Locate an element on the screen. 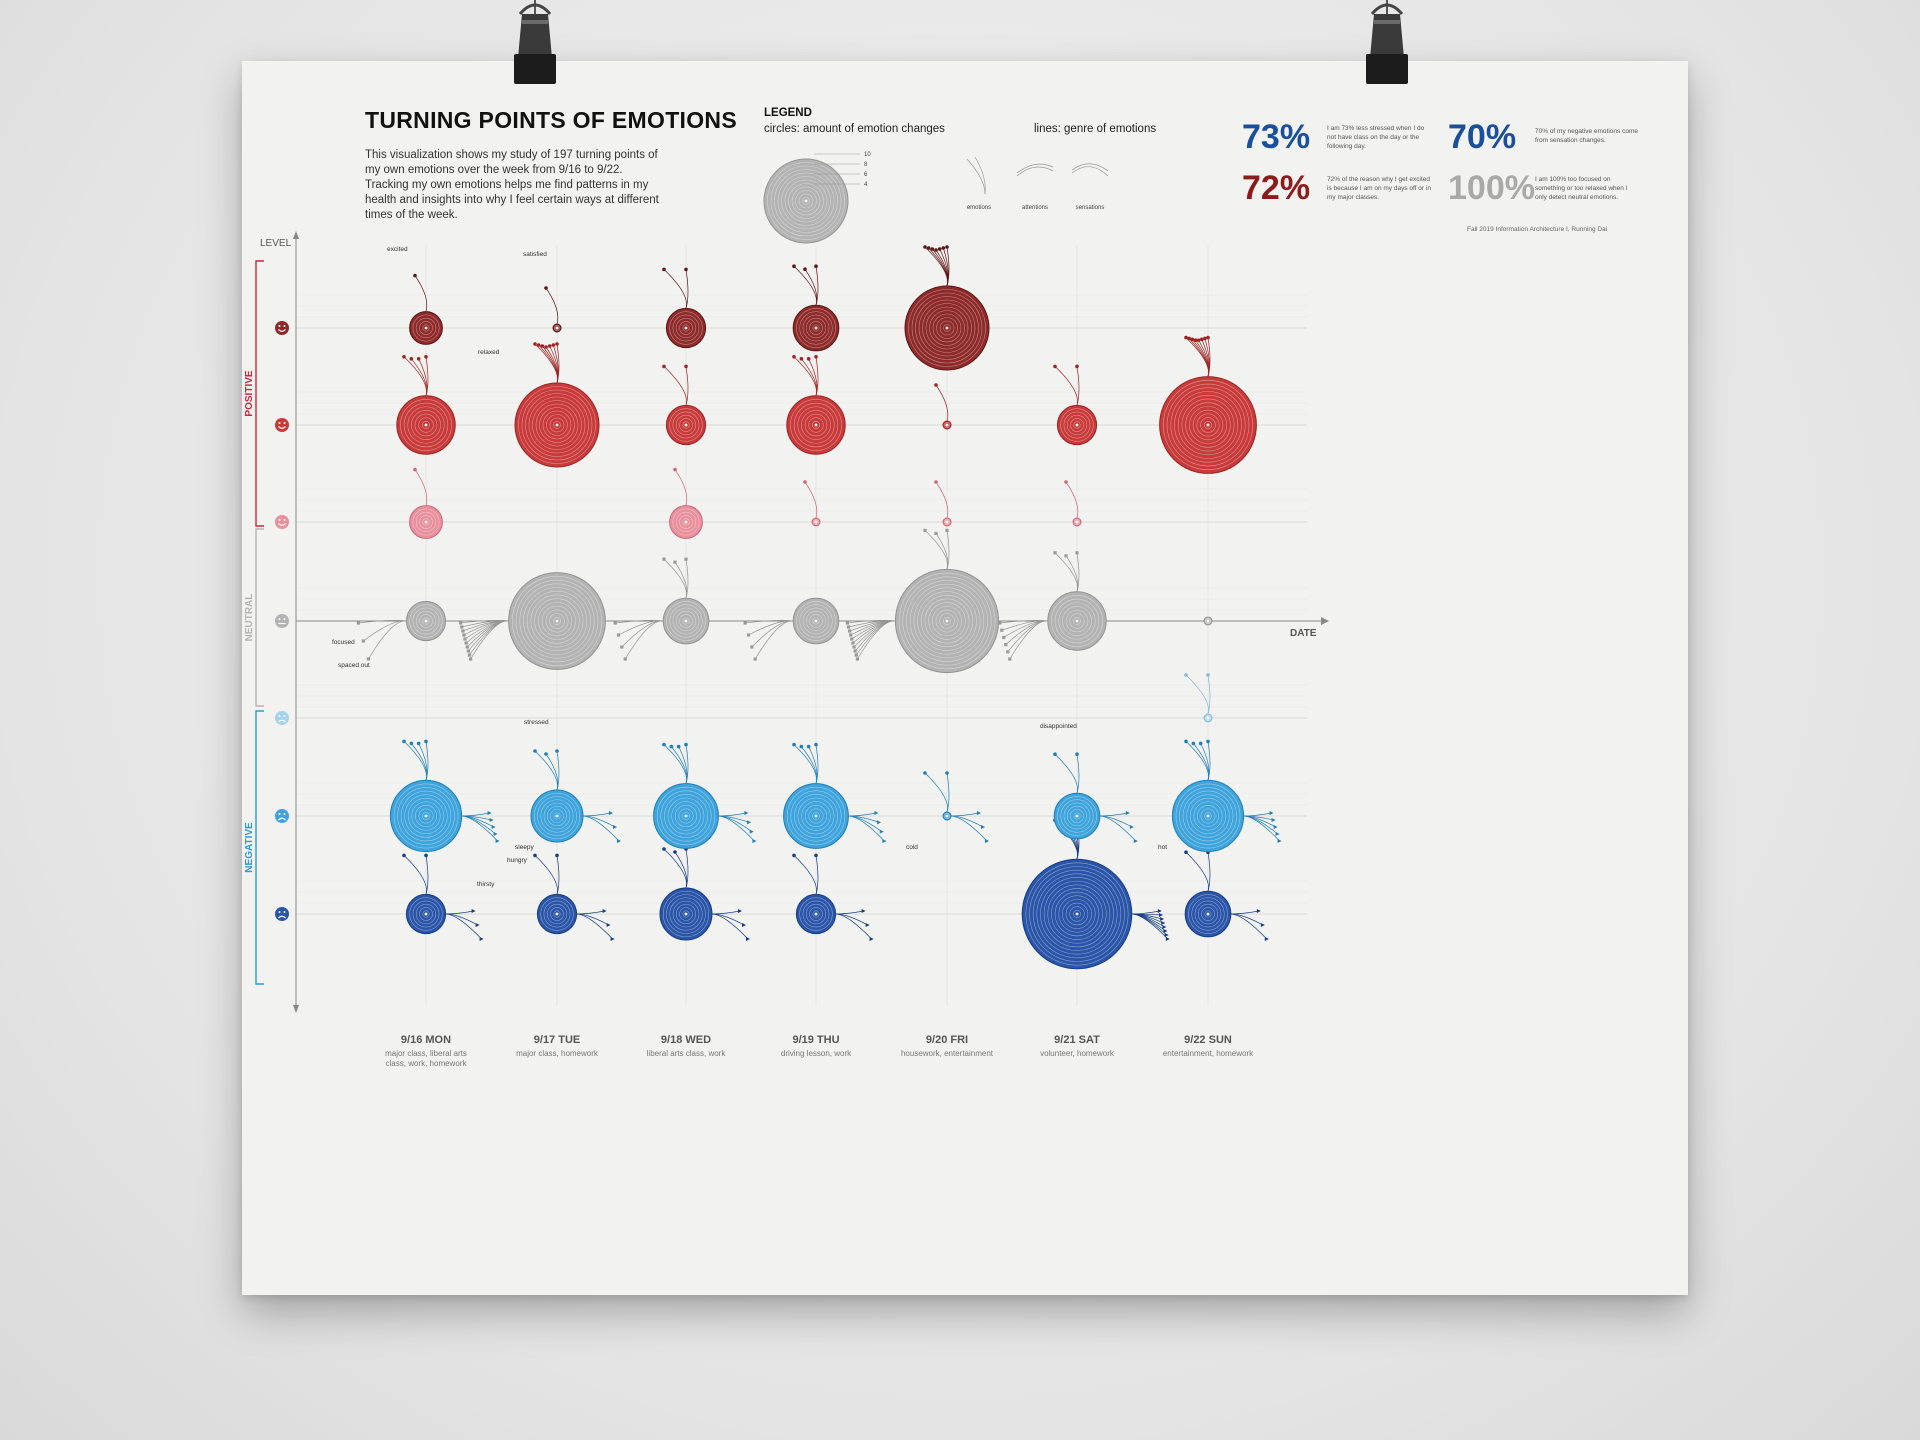 The height and width of the screenshot is (1440, 1920). legend-heading: LEGEND is located at coordinates (788, 113).